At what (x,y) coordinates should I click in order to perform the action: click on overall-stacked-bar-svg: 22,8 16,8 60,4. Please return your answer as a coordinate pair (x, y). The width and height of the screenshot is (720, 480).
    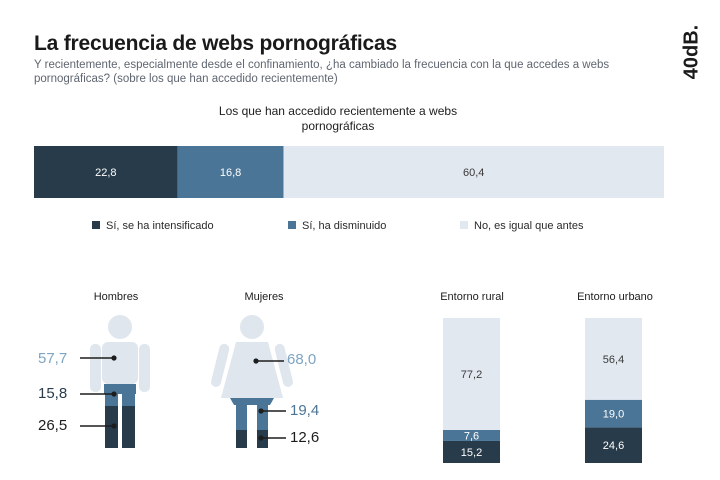
    Looking at the image, I should click on (349, 172).